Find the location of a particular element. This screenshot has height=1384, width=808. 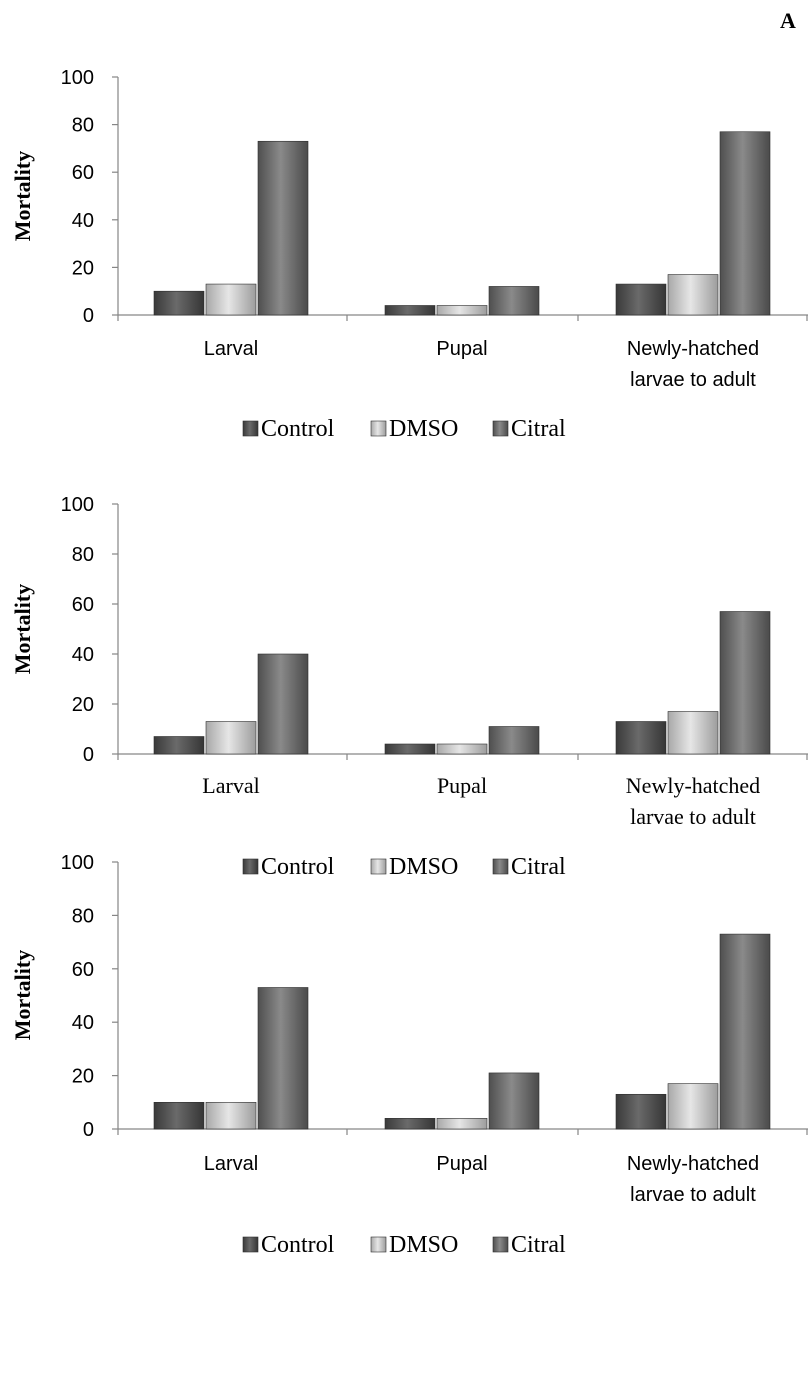

panel-letter: A is located at coordinates (788, 21).